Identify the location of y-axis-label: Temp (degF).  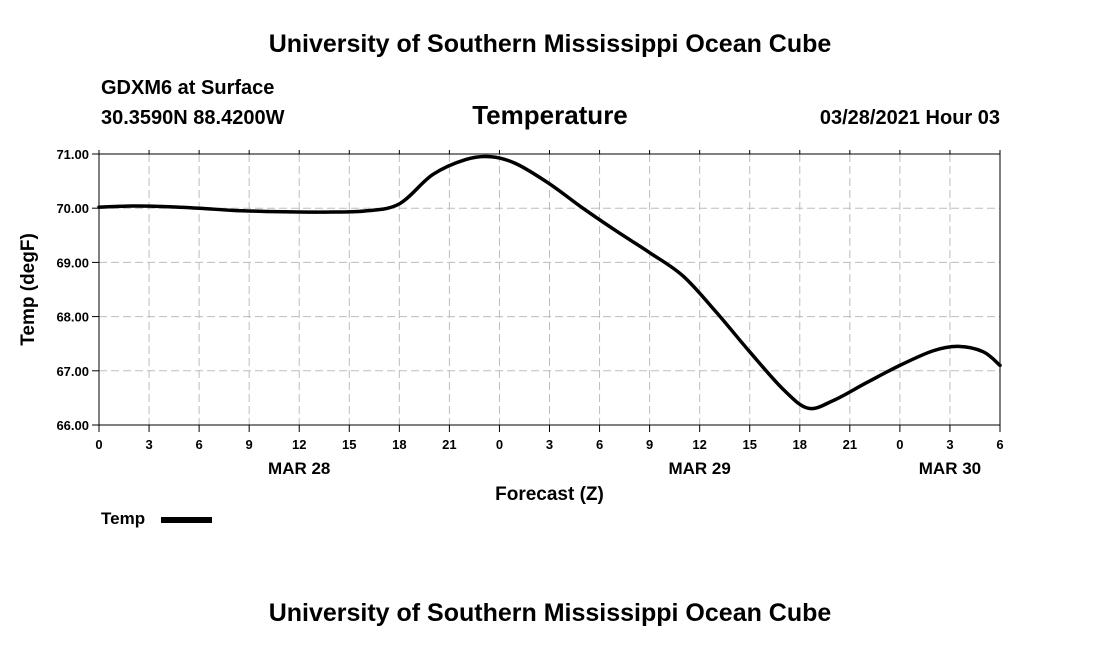
(28, 289).